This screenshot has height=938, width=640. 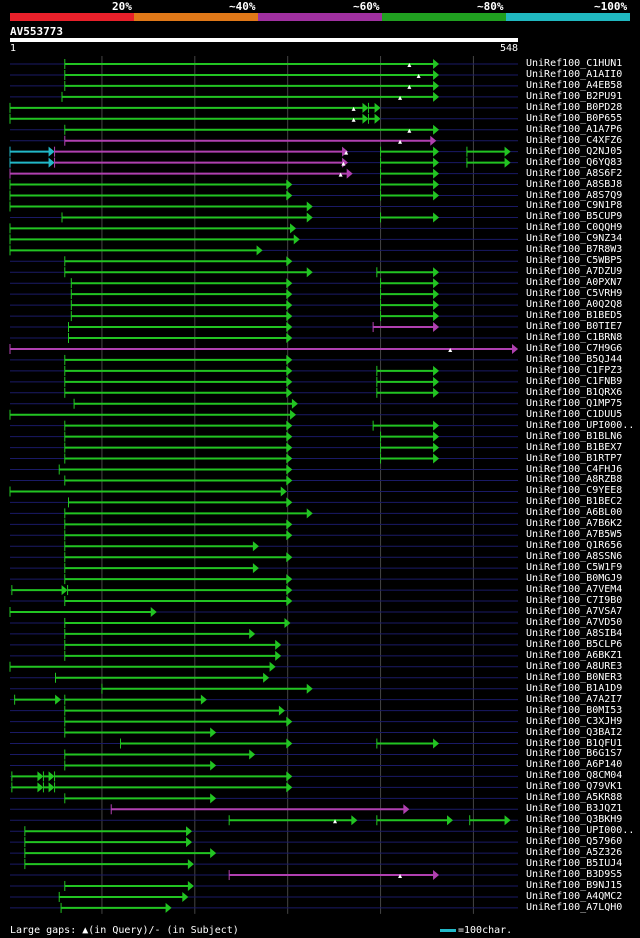 I want to click on hit-label: UniRef100_C9NZ34, so click(x=574, y=239).